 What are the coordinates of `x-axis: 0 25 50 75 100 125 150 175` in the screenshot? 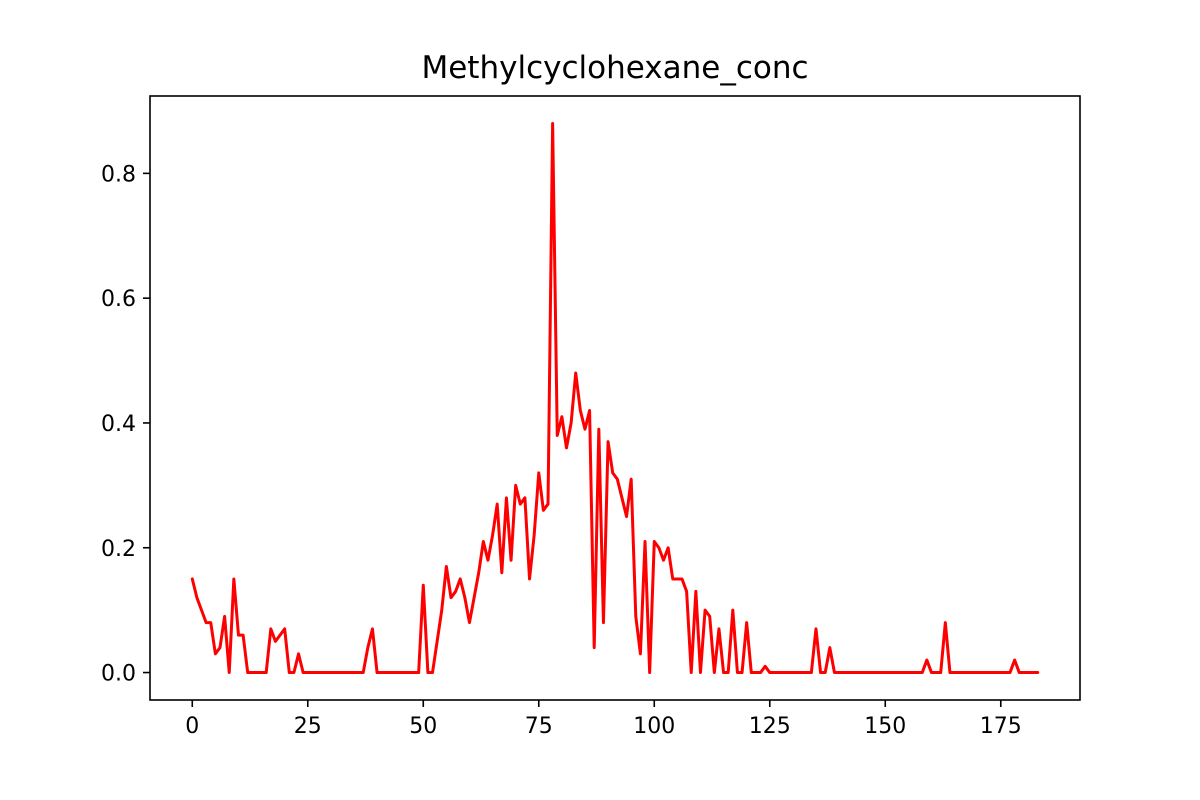 It's located at (603, 719).